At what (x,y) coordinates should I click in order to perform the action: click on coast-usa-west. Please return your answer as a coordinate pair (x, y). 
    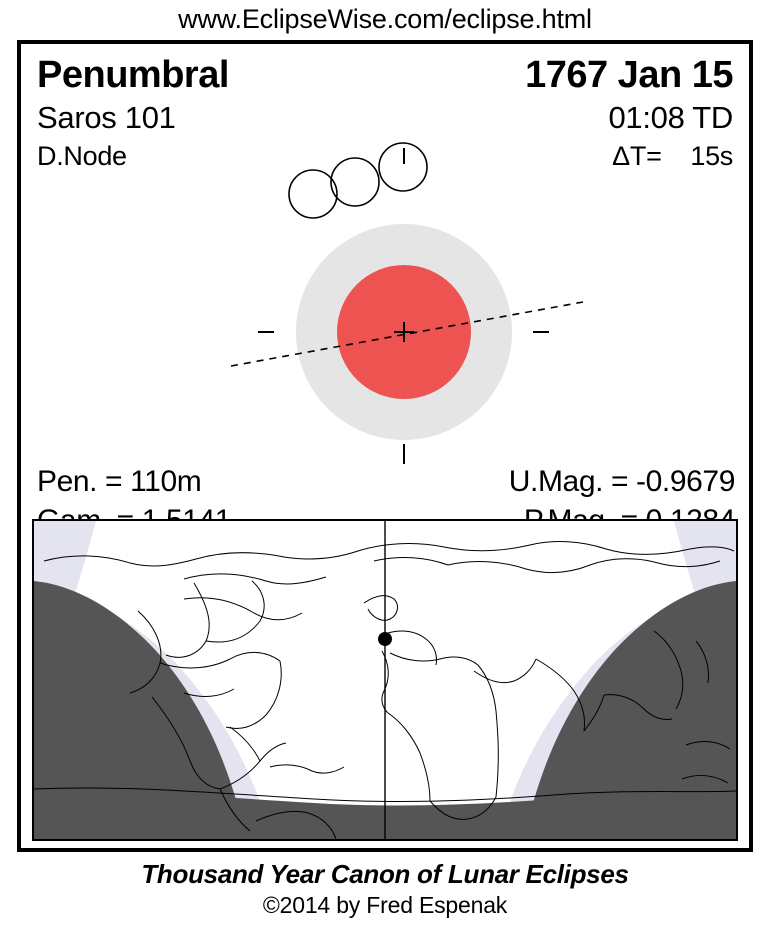
    Looking at the image, I should click on (186, 743).